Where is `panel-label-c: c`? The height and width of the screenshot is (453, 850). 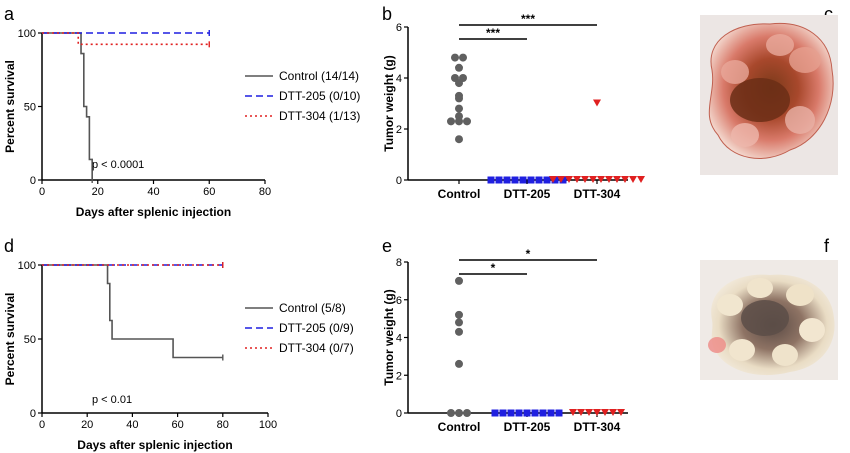
panel-label-c: c is located at coordinates (828, 14).